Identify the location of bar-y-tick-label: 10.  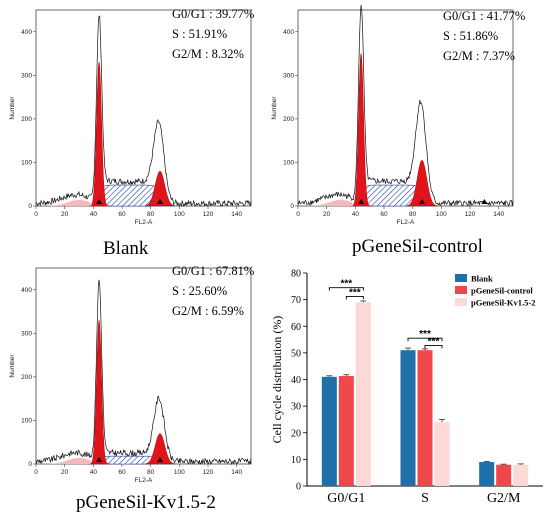
(296, 460).